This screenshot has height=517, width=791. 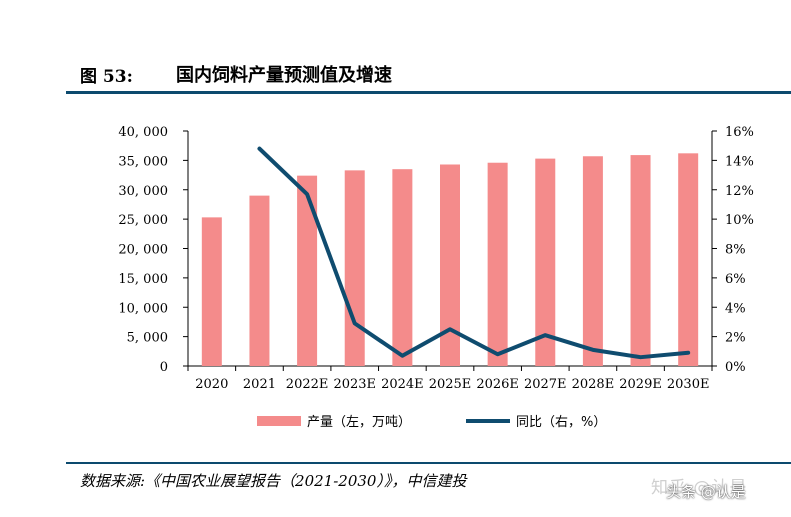 What do you see at coordinates (402, 384) in the screenshot?
I see `x-tick-label: 2024E` at bounding box center [402, 384].